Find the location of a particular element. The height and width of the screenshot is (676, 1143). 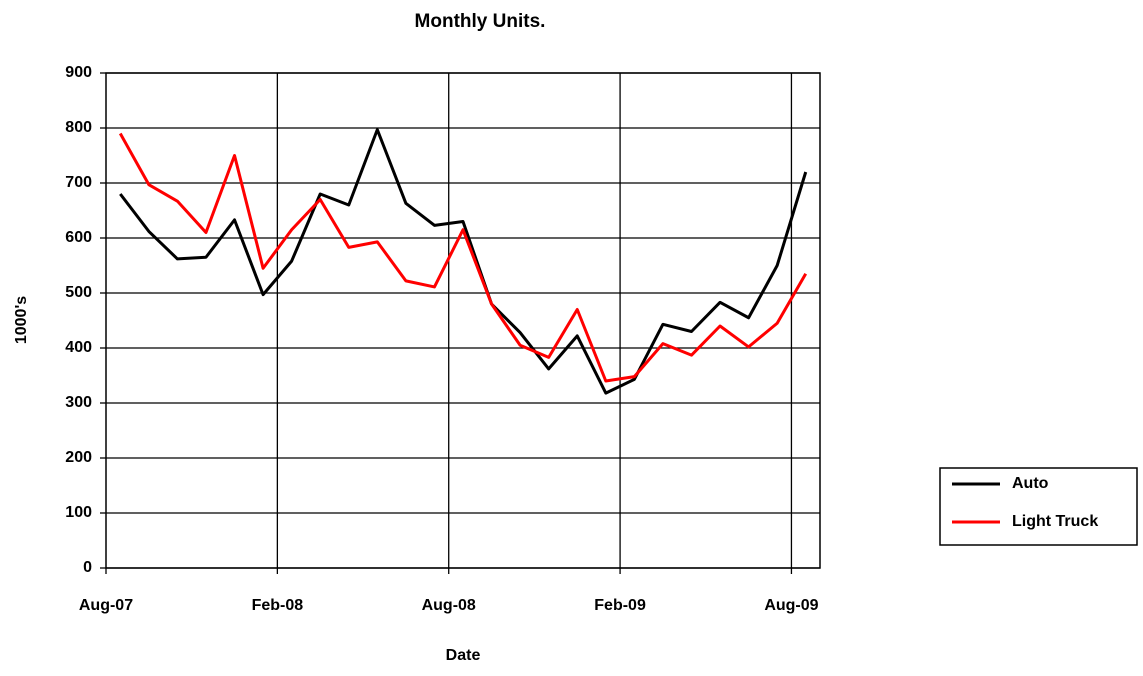

y-tick-label: 300 is located at coordinates (78, 402).